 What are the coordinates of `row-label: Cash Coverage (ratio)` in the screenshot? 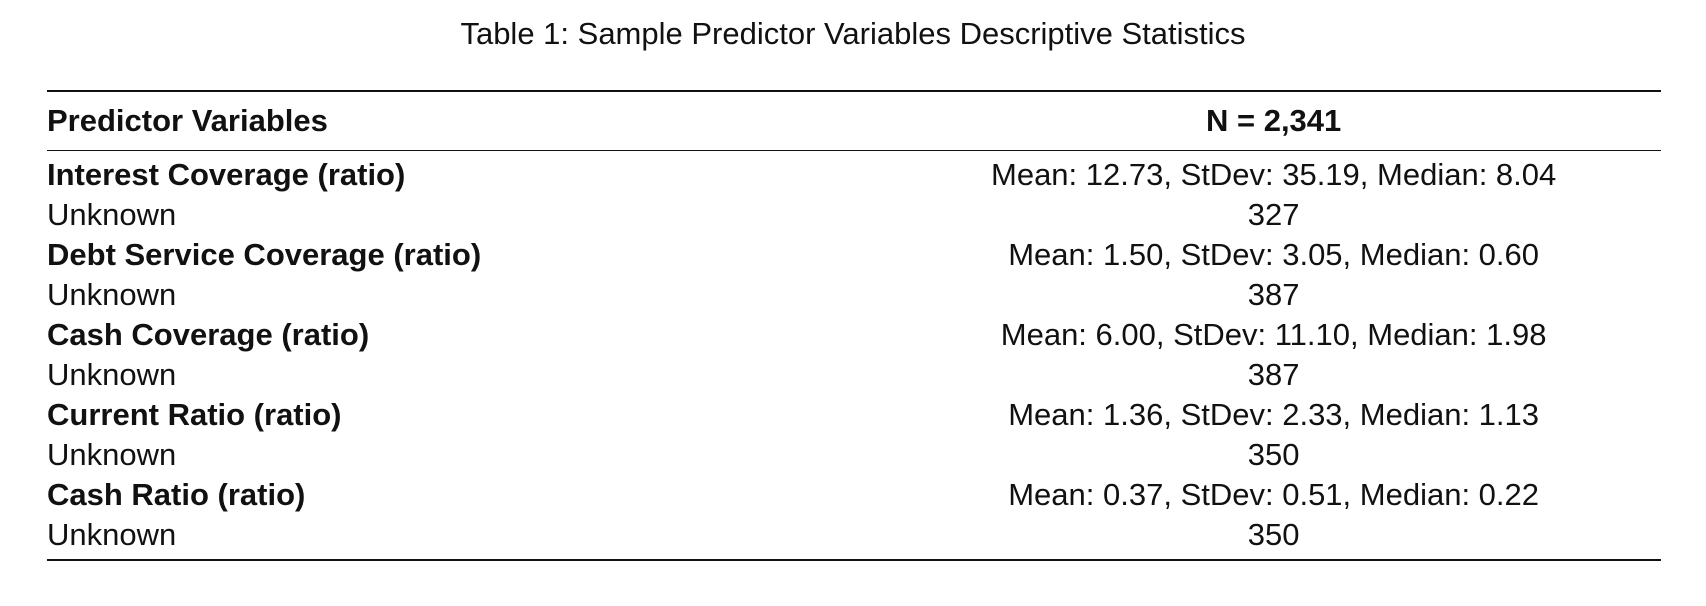 It's located at (208, 334).